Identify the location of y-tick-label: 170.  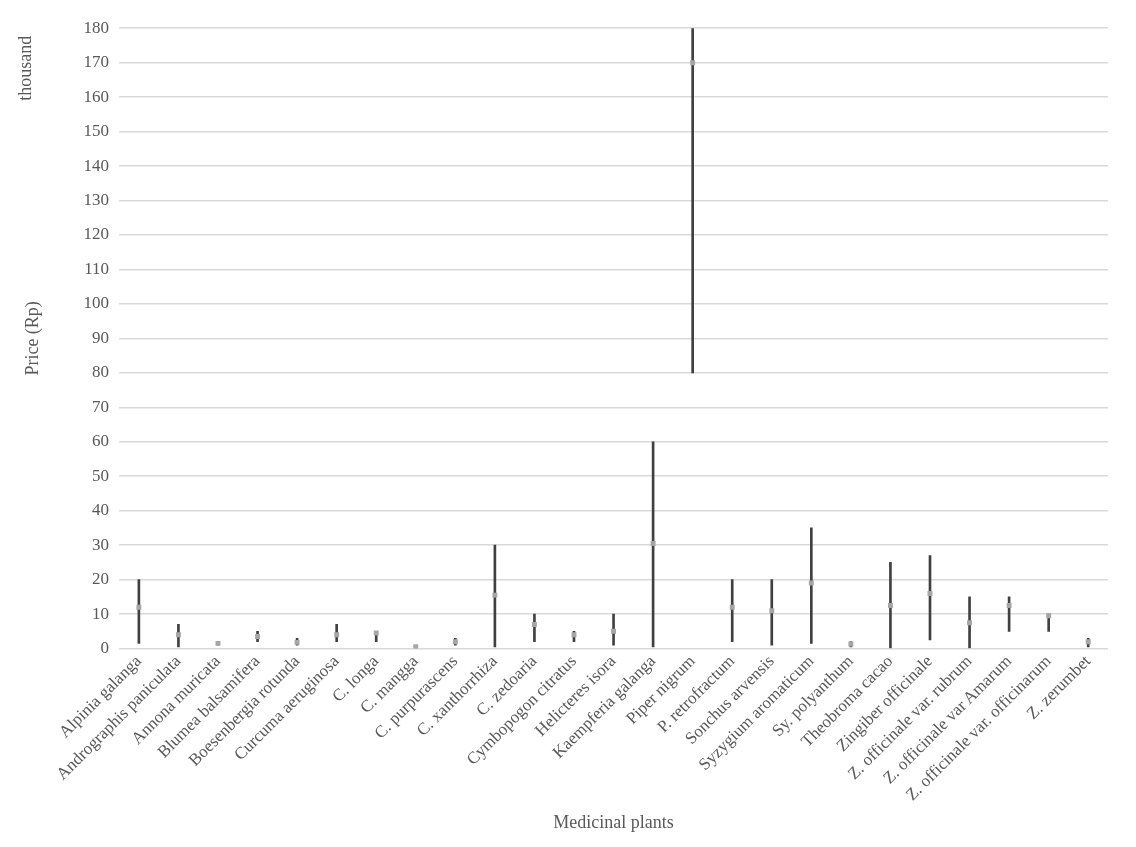
(96, 62).